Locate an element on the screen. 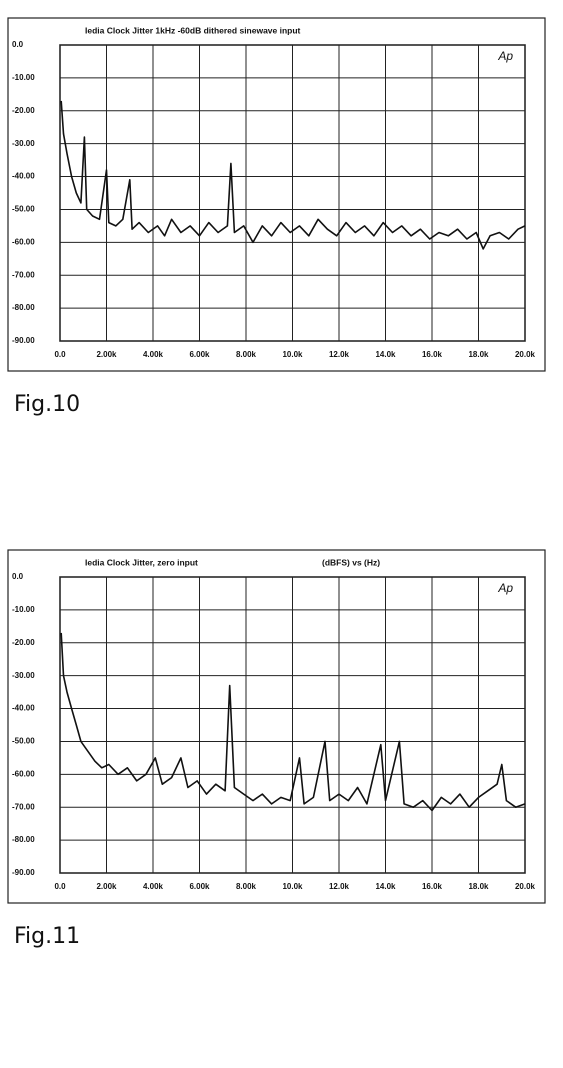  figure-caption: Fig.10 is located at coordinates (47, 404).